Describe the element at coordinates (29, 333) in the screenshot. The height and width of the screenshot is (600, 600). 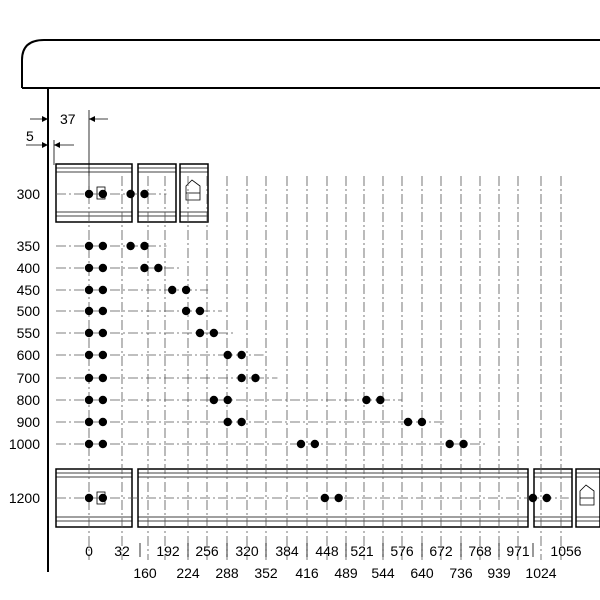
I see `row-label: 550` at that location.